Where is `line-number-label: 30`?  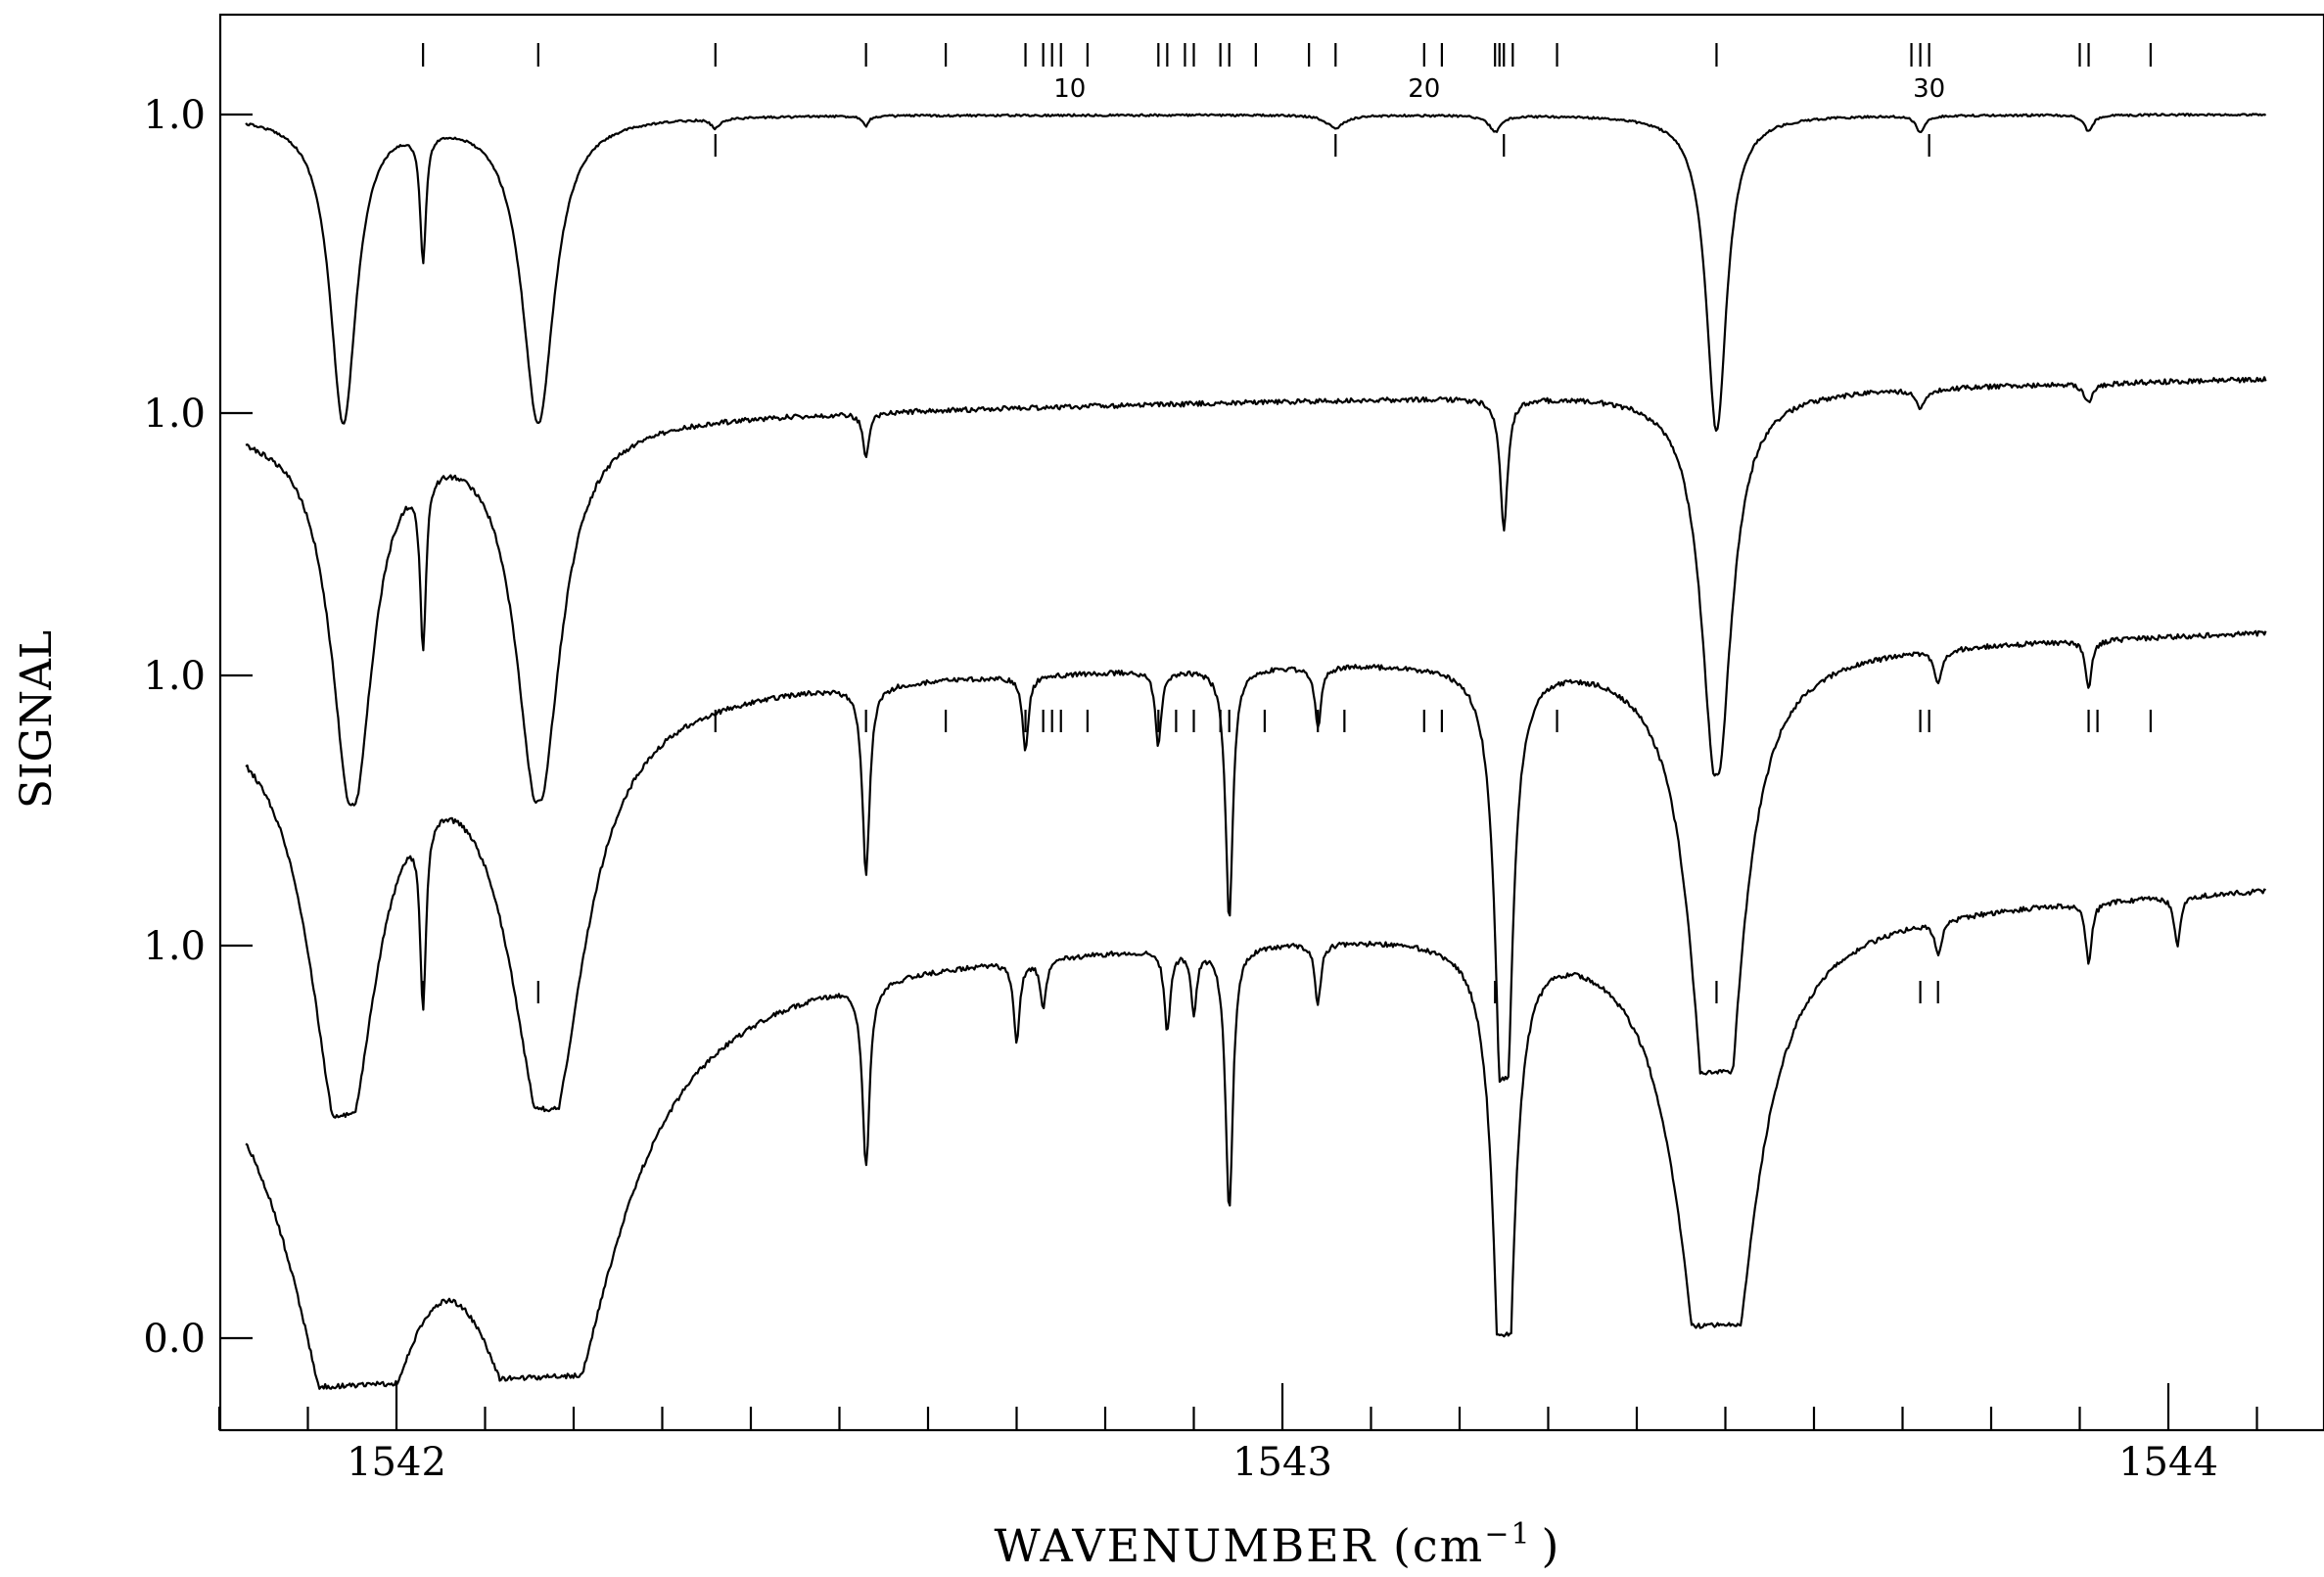
line-number-label: 30 is located at coordinates (1929, 89).